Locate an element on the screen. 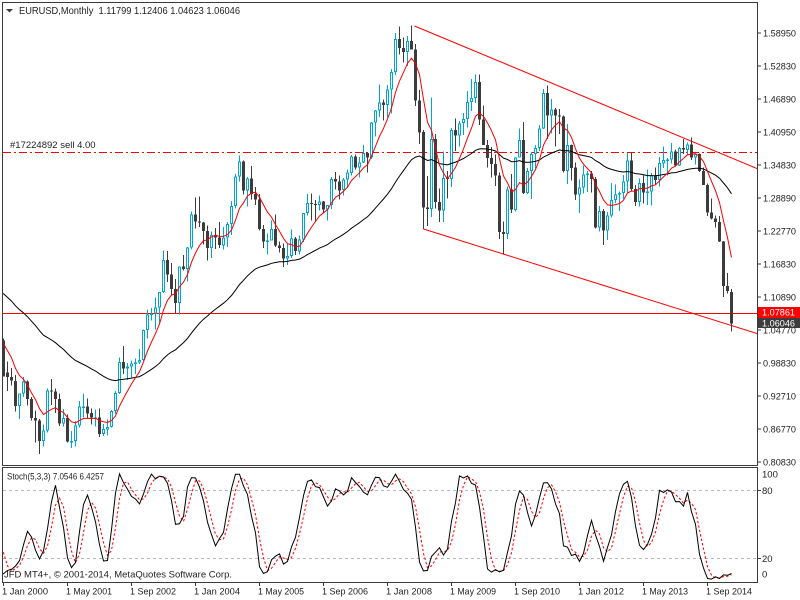  svg-text: 1.22770 is located at coordinates (779, 231).